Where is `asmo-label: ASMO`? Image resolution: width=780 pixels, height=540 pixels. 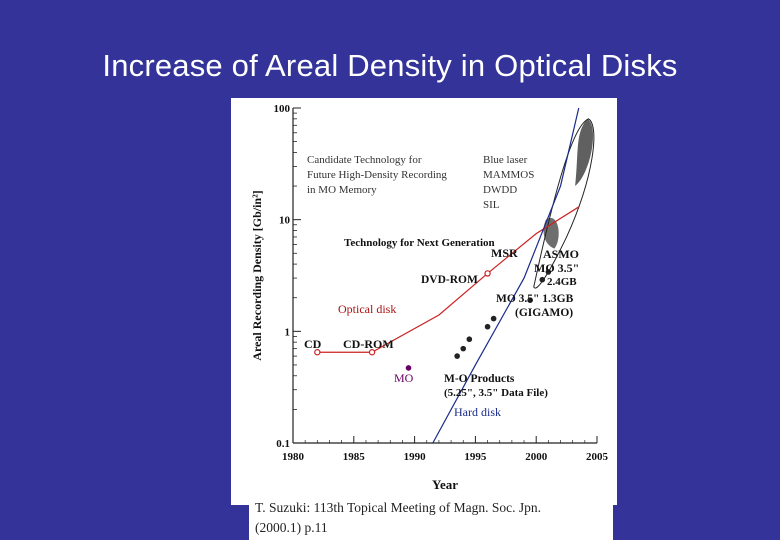 asmo-label: ASMO is located at coordinates (561, 254).